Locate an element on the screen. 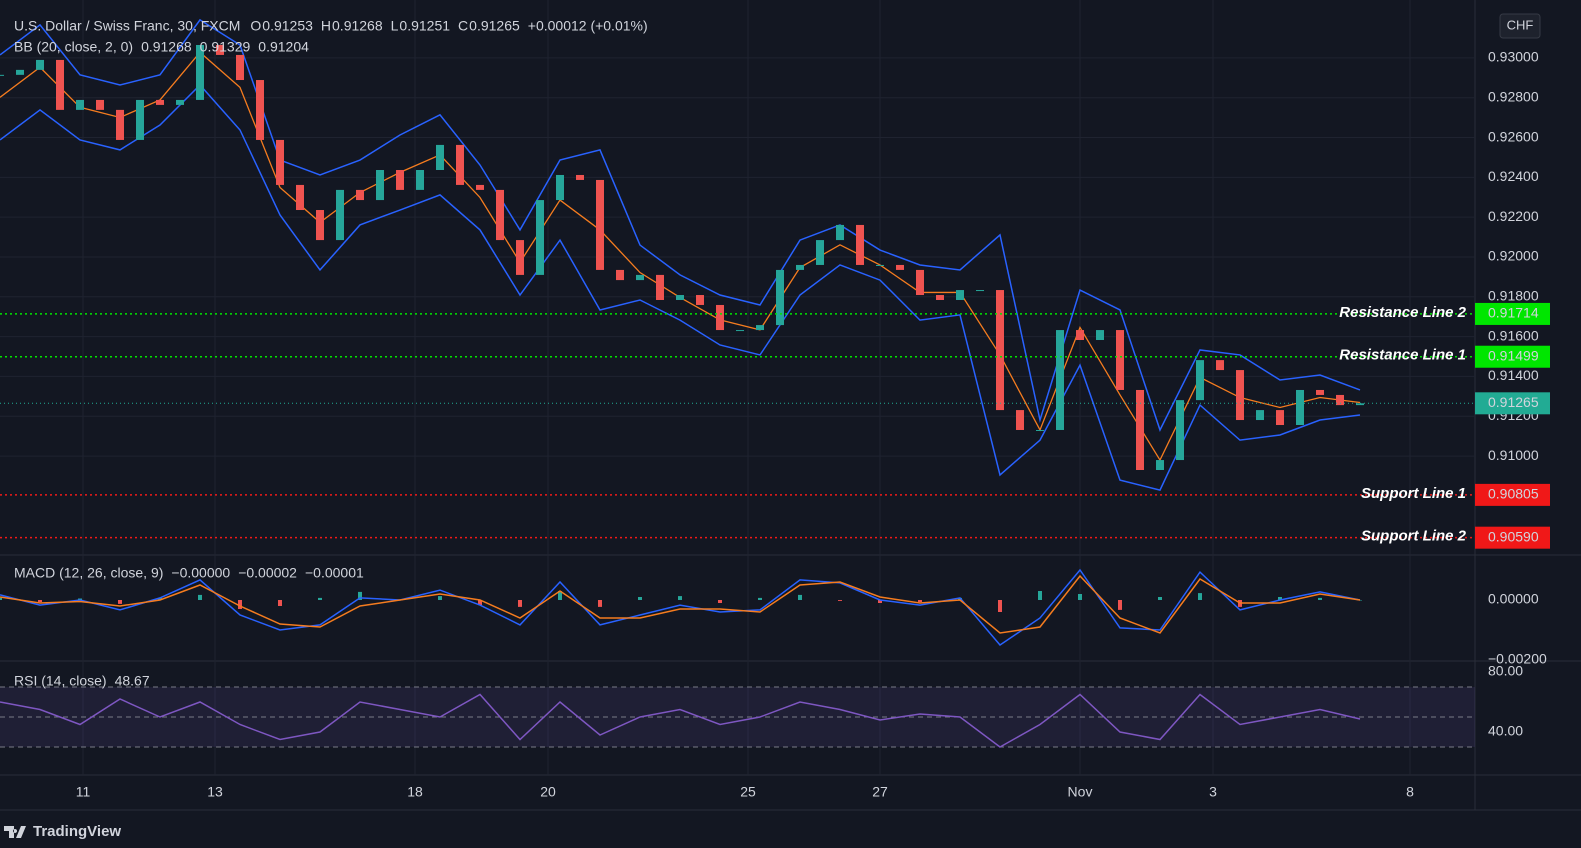 This screenshot has width=1581, height=848. level-label: 0.90805 is located at coordinates (1513, 494).